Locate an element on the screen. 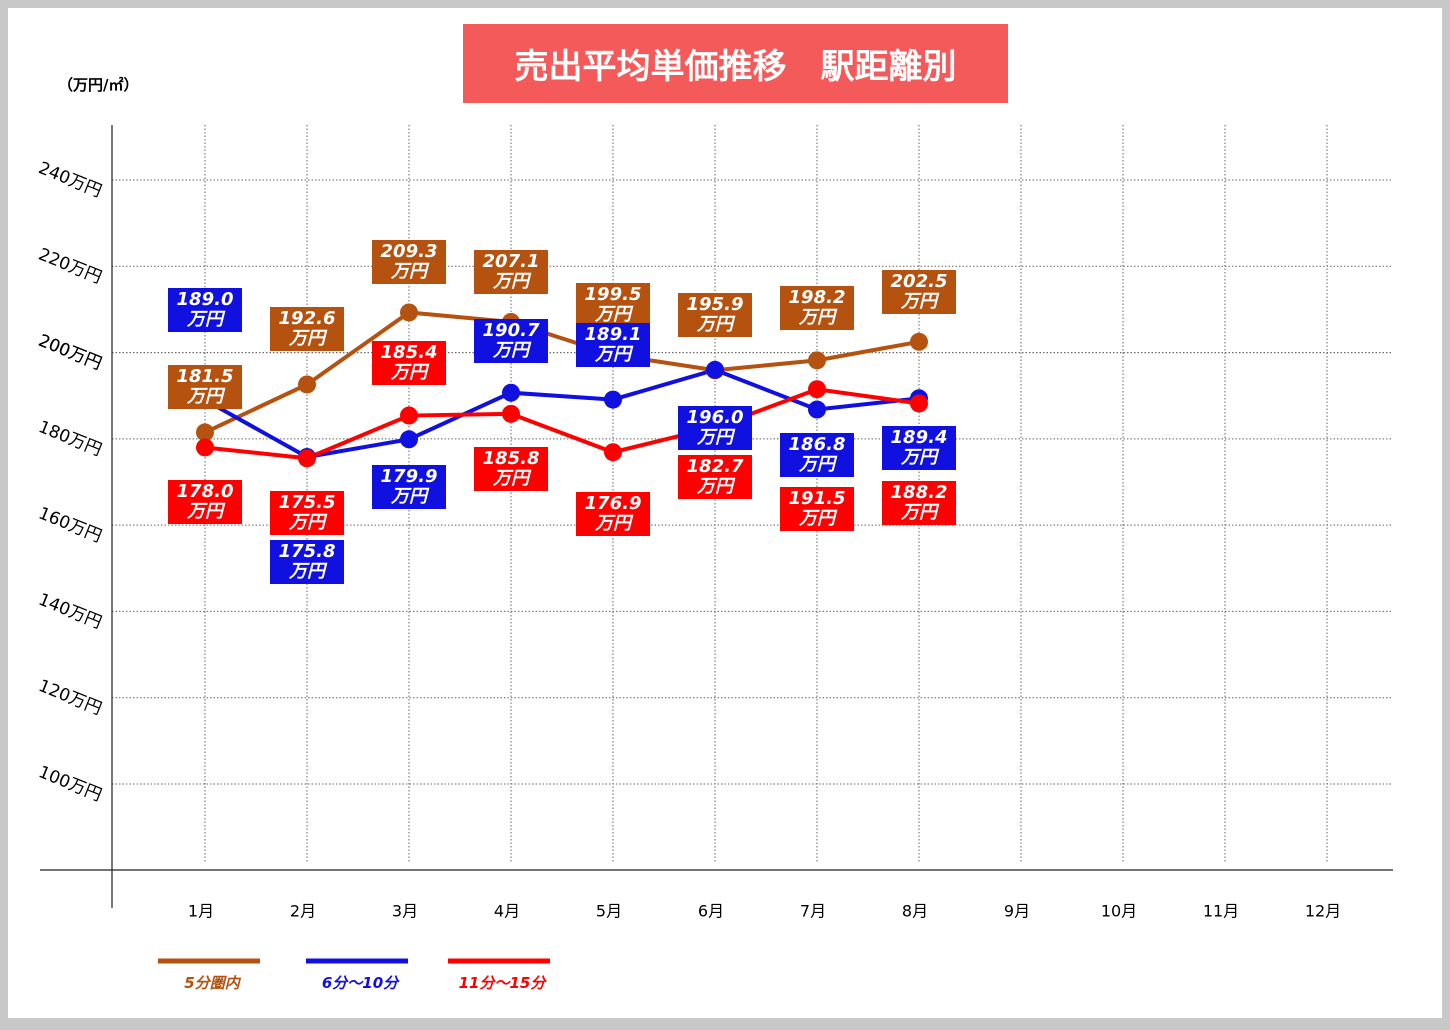  data-label: 175.8 万円 is located at coordinates (307, 561).